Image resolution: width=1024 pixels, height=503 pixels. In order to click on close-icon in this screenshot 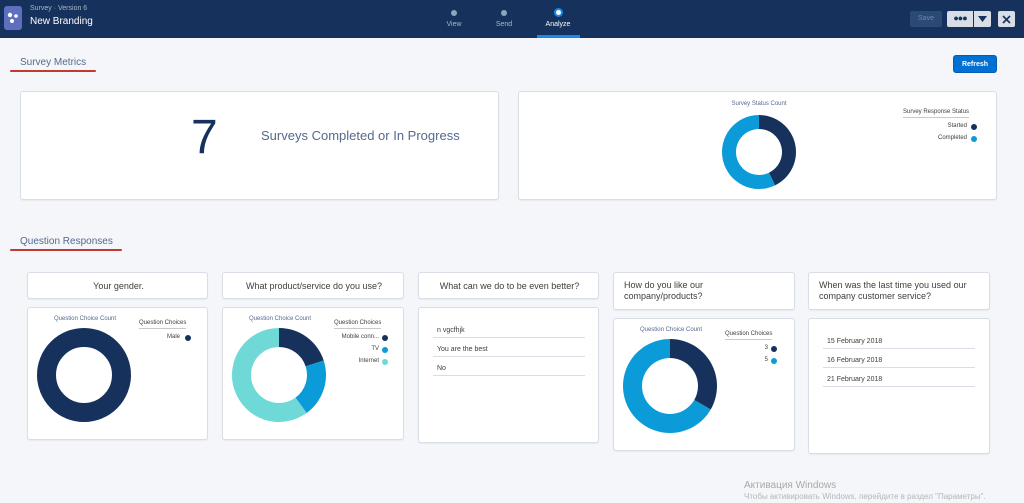, I will do `click(1006, 19)`.